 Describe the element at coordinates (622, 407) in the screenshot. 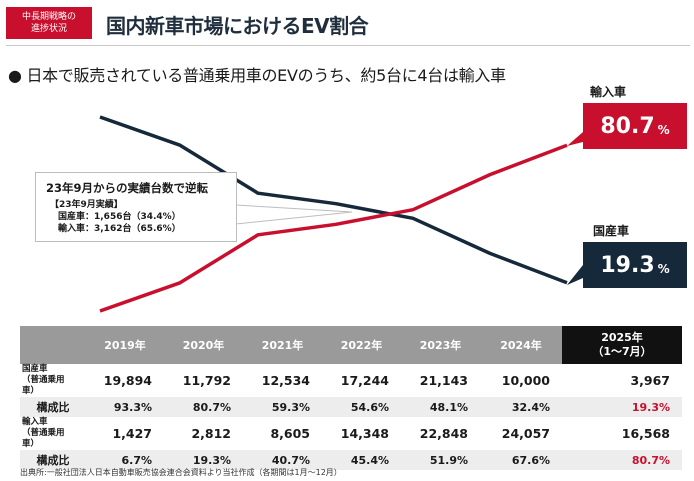

I see `table-cell-highlight: 19.3%` at that location.